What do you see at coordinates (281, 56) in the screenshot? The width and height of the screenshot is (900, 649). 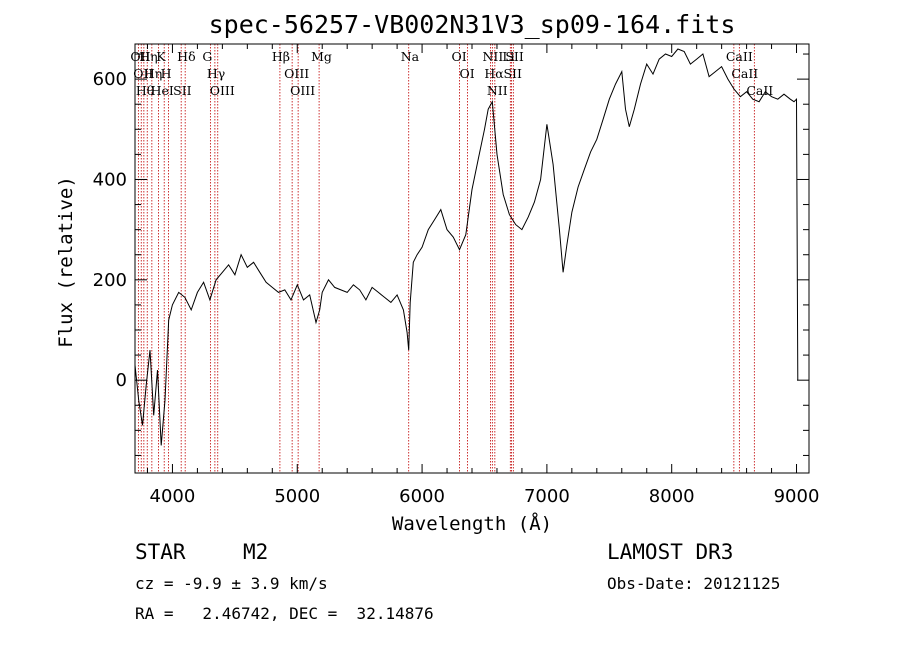 I see `line-label: Hβ` at bounding box center [281, 56].